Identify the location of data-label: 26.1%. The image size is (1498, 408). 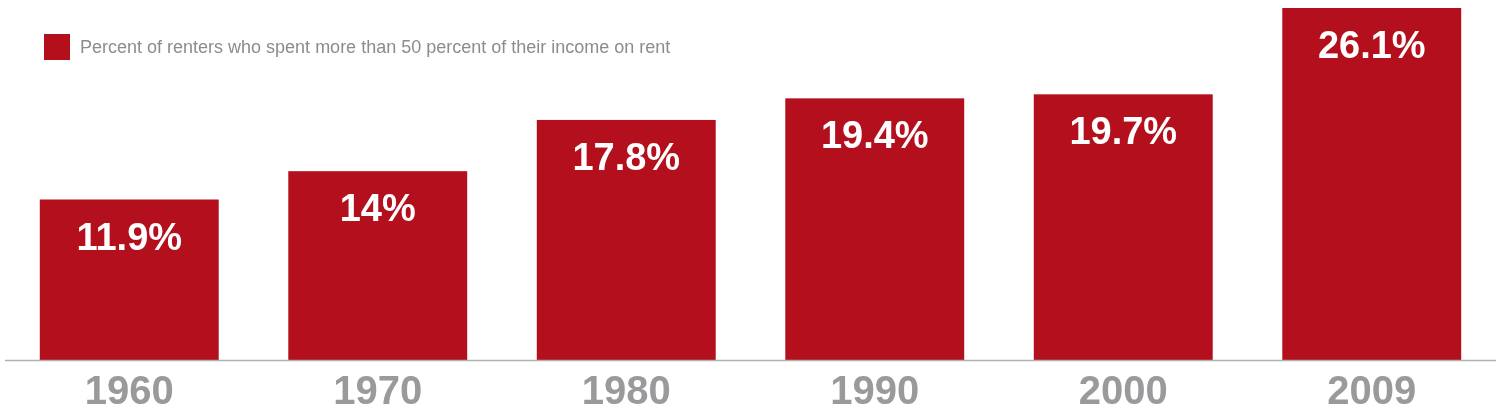
(1371, 45).